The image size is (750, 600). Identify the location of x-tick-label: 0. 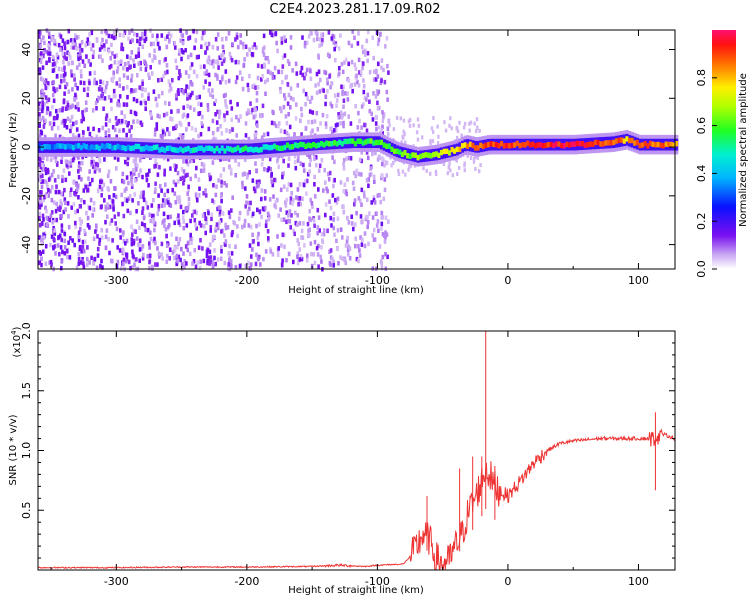
(507, 581).